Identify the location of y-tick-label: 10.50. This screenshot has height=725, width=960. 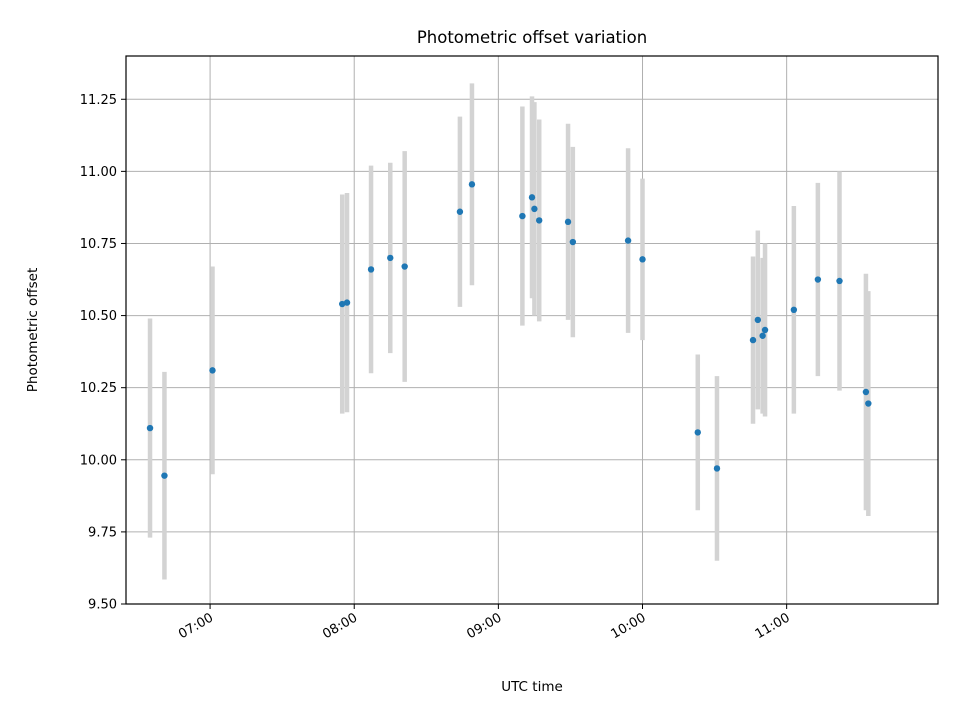
(98, 316).